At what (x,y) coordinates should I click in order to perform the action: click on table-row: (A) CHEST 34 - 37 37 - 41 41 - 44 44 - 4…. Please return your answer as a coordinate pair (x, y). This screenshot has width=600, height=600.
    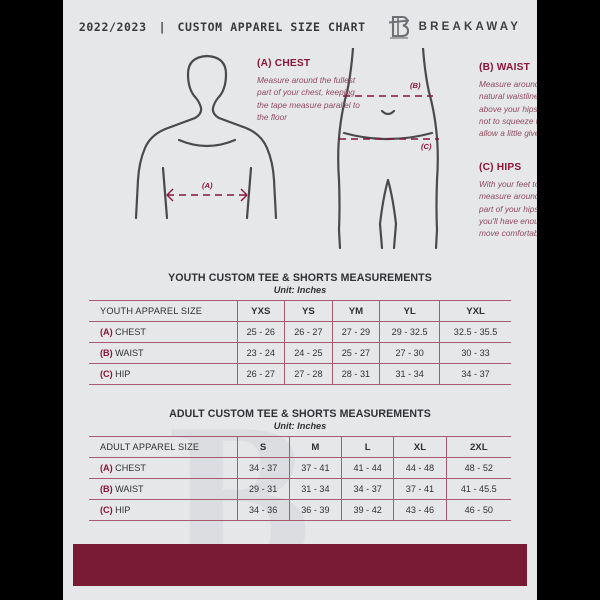
    Looking at the image, I should click on (300, 468).